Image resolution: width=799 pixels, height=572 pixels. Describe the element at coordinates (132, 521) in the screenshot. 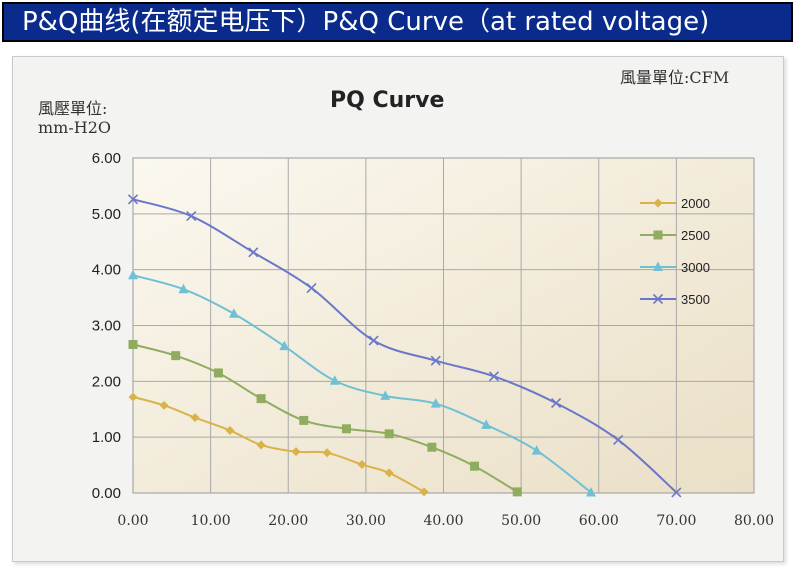

I see `x-tick-label: 0.00` at that location.